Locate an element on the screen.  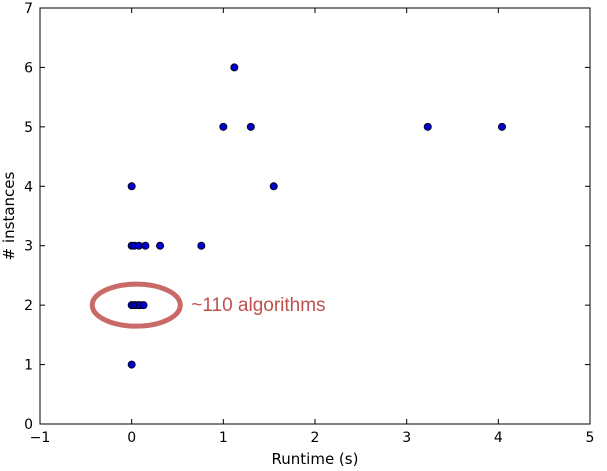
y-tick-label: 1 is located at coordinates (28, 366).